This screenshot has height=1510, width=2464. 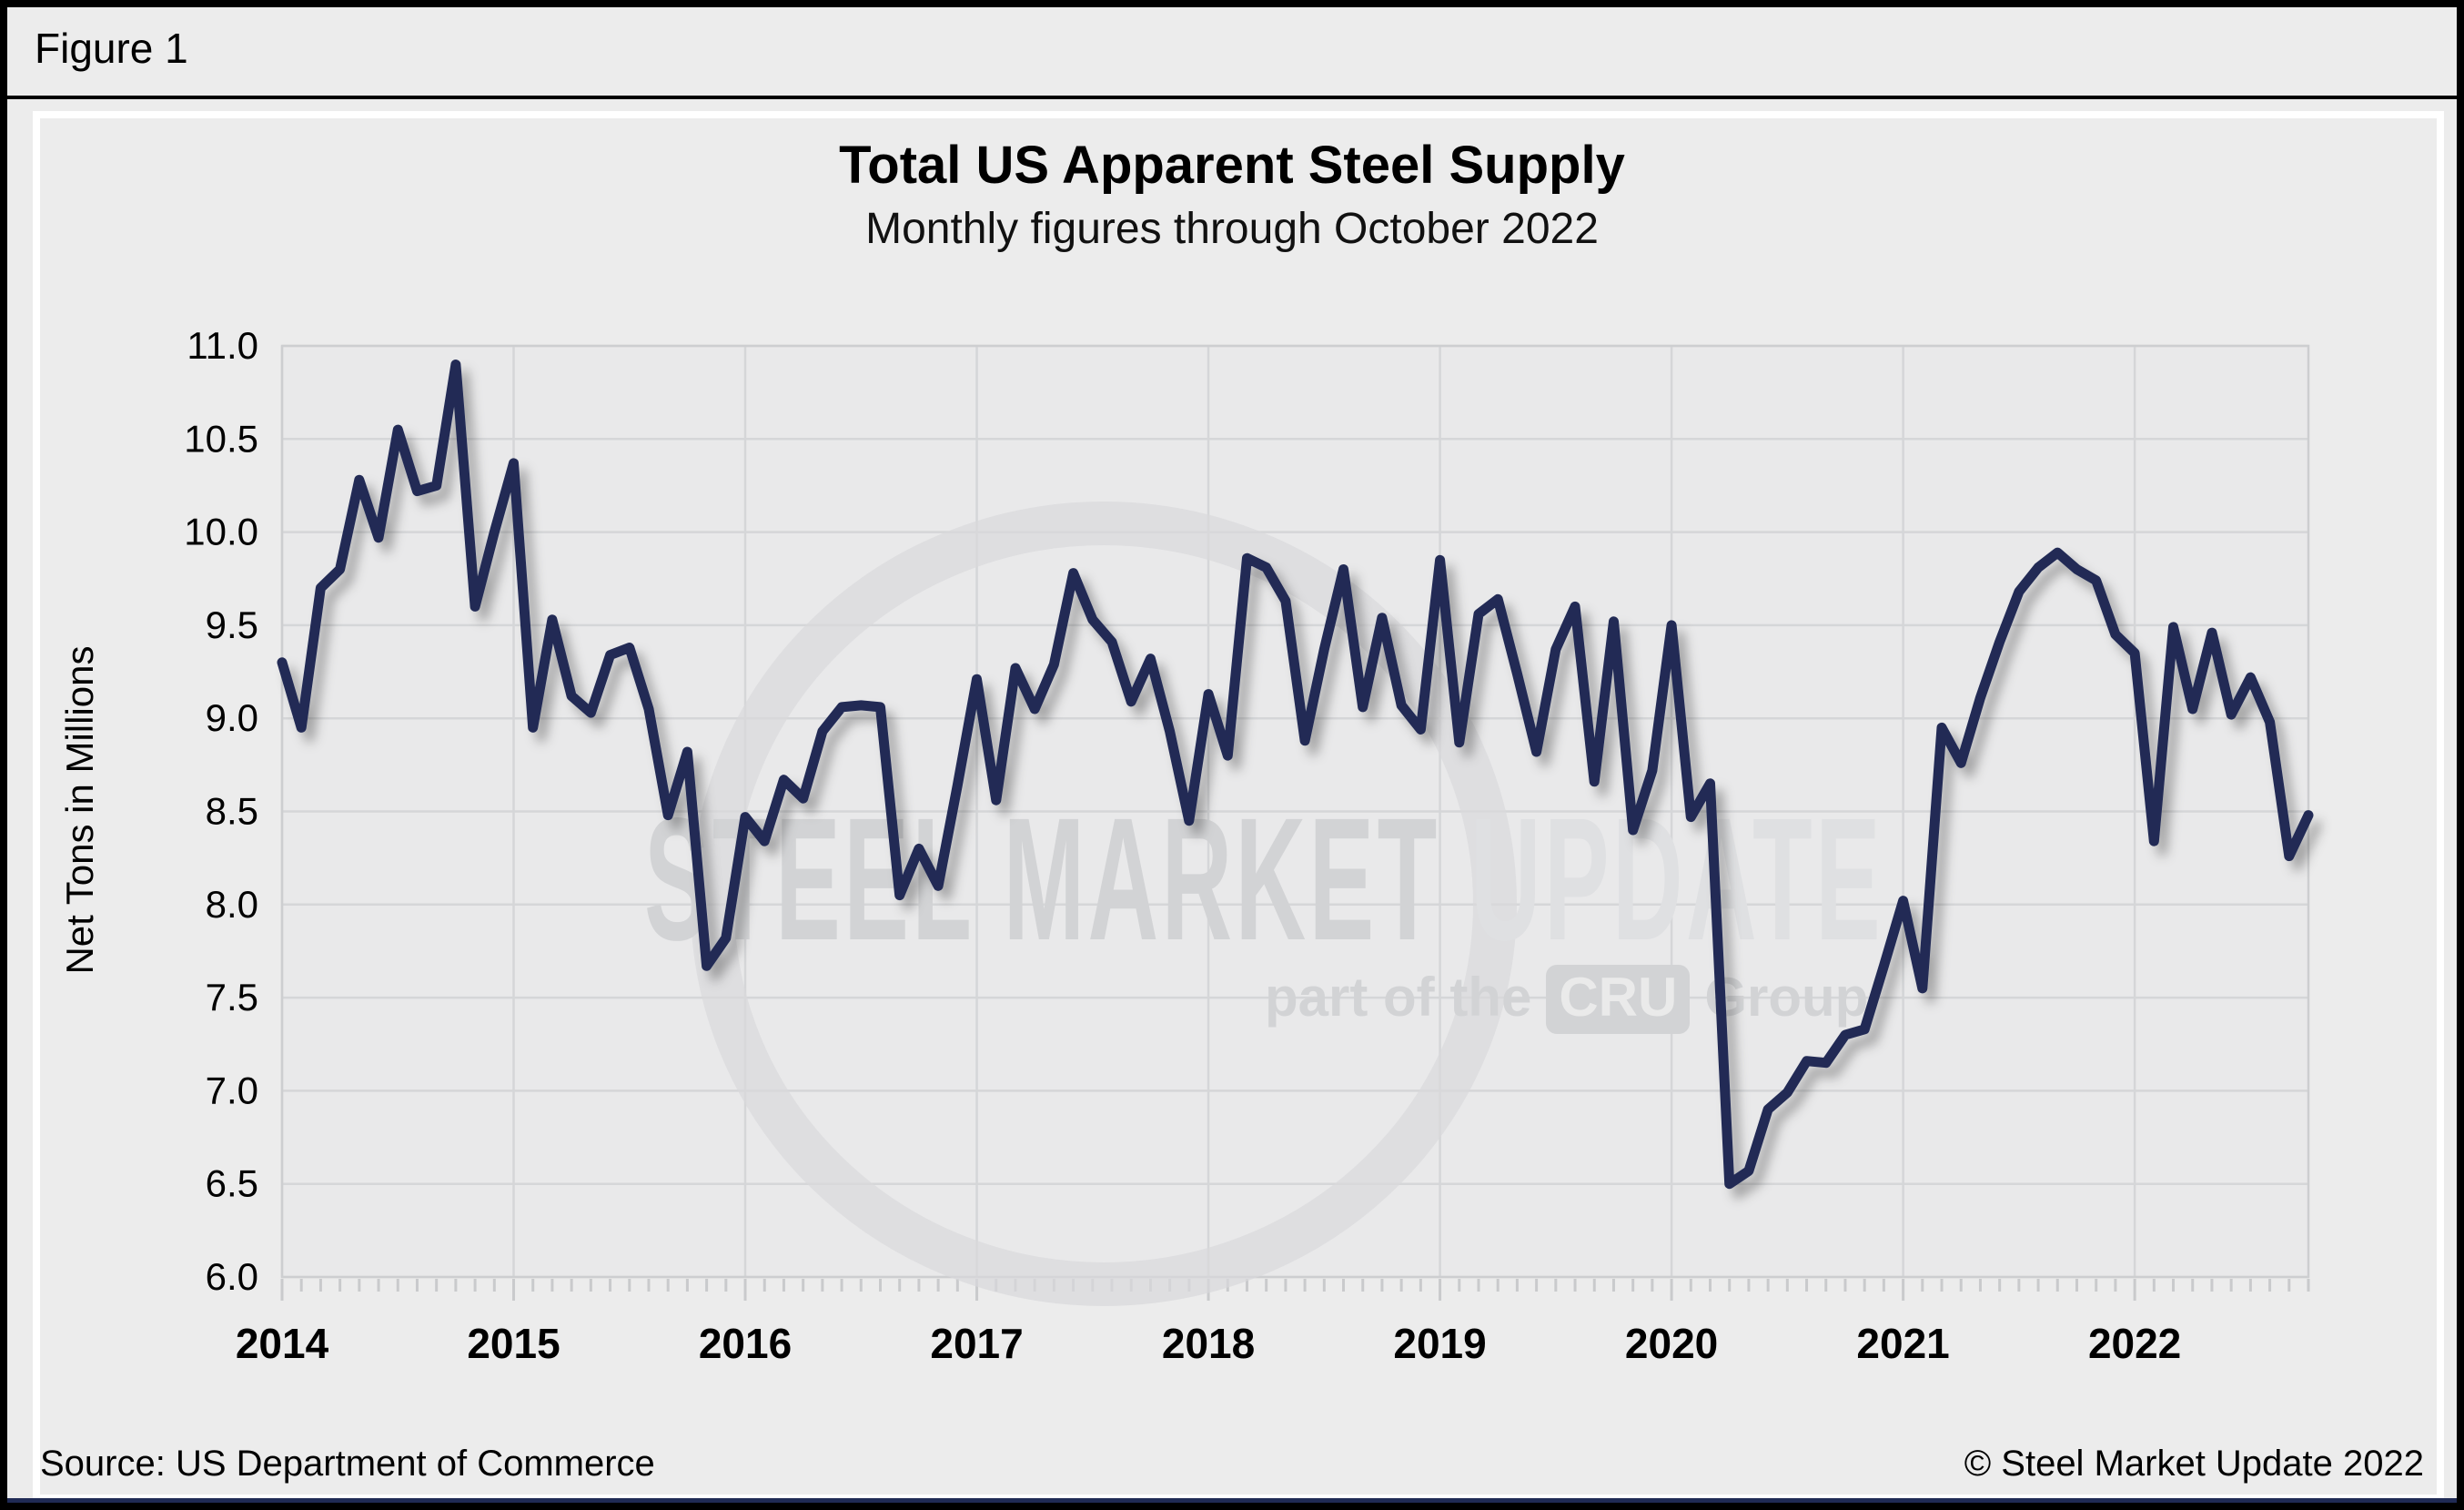 I want to click on footer-copyright: © Steel Market Update 2022, so click(x=2194, y=1464).